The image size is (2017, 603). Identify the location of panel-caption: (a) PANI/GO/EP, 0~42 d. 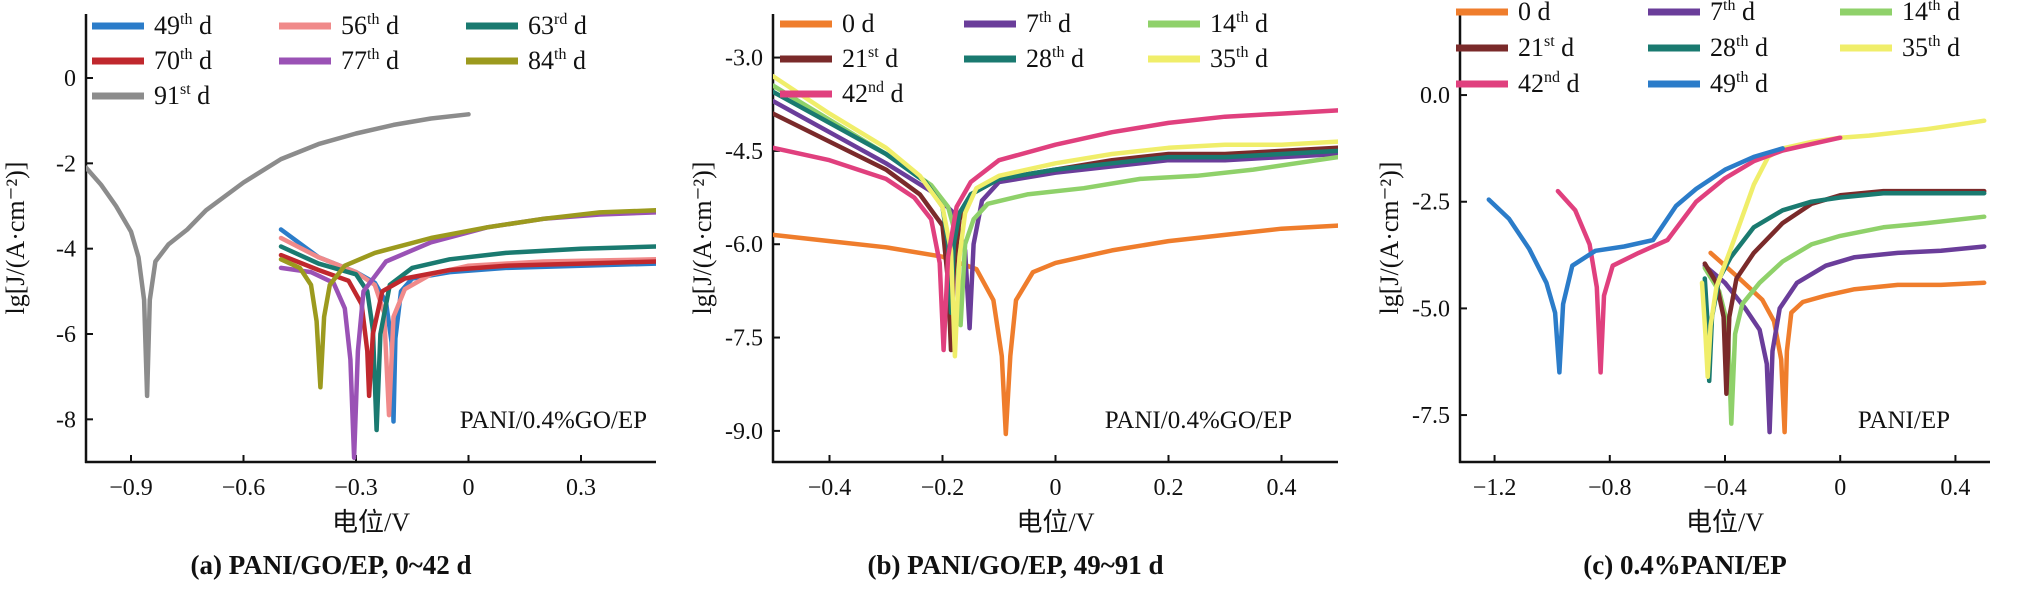
(330, 565).